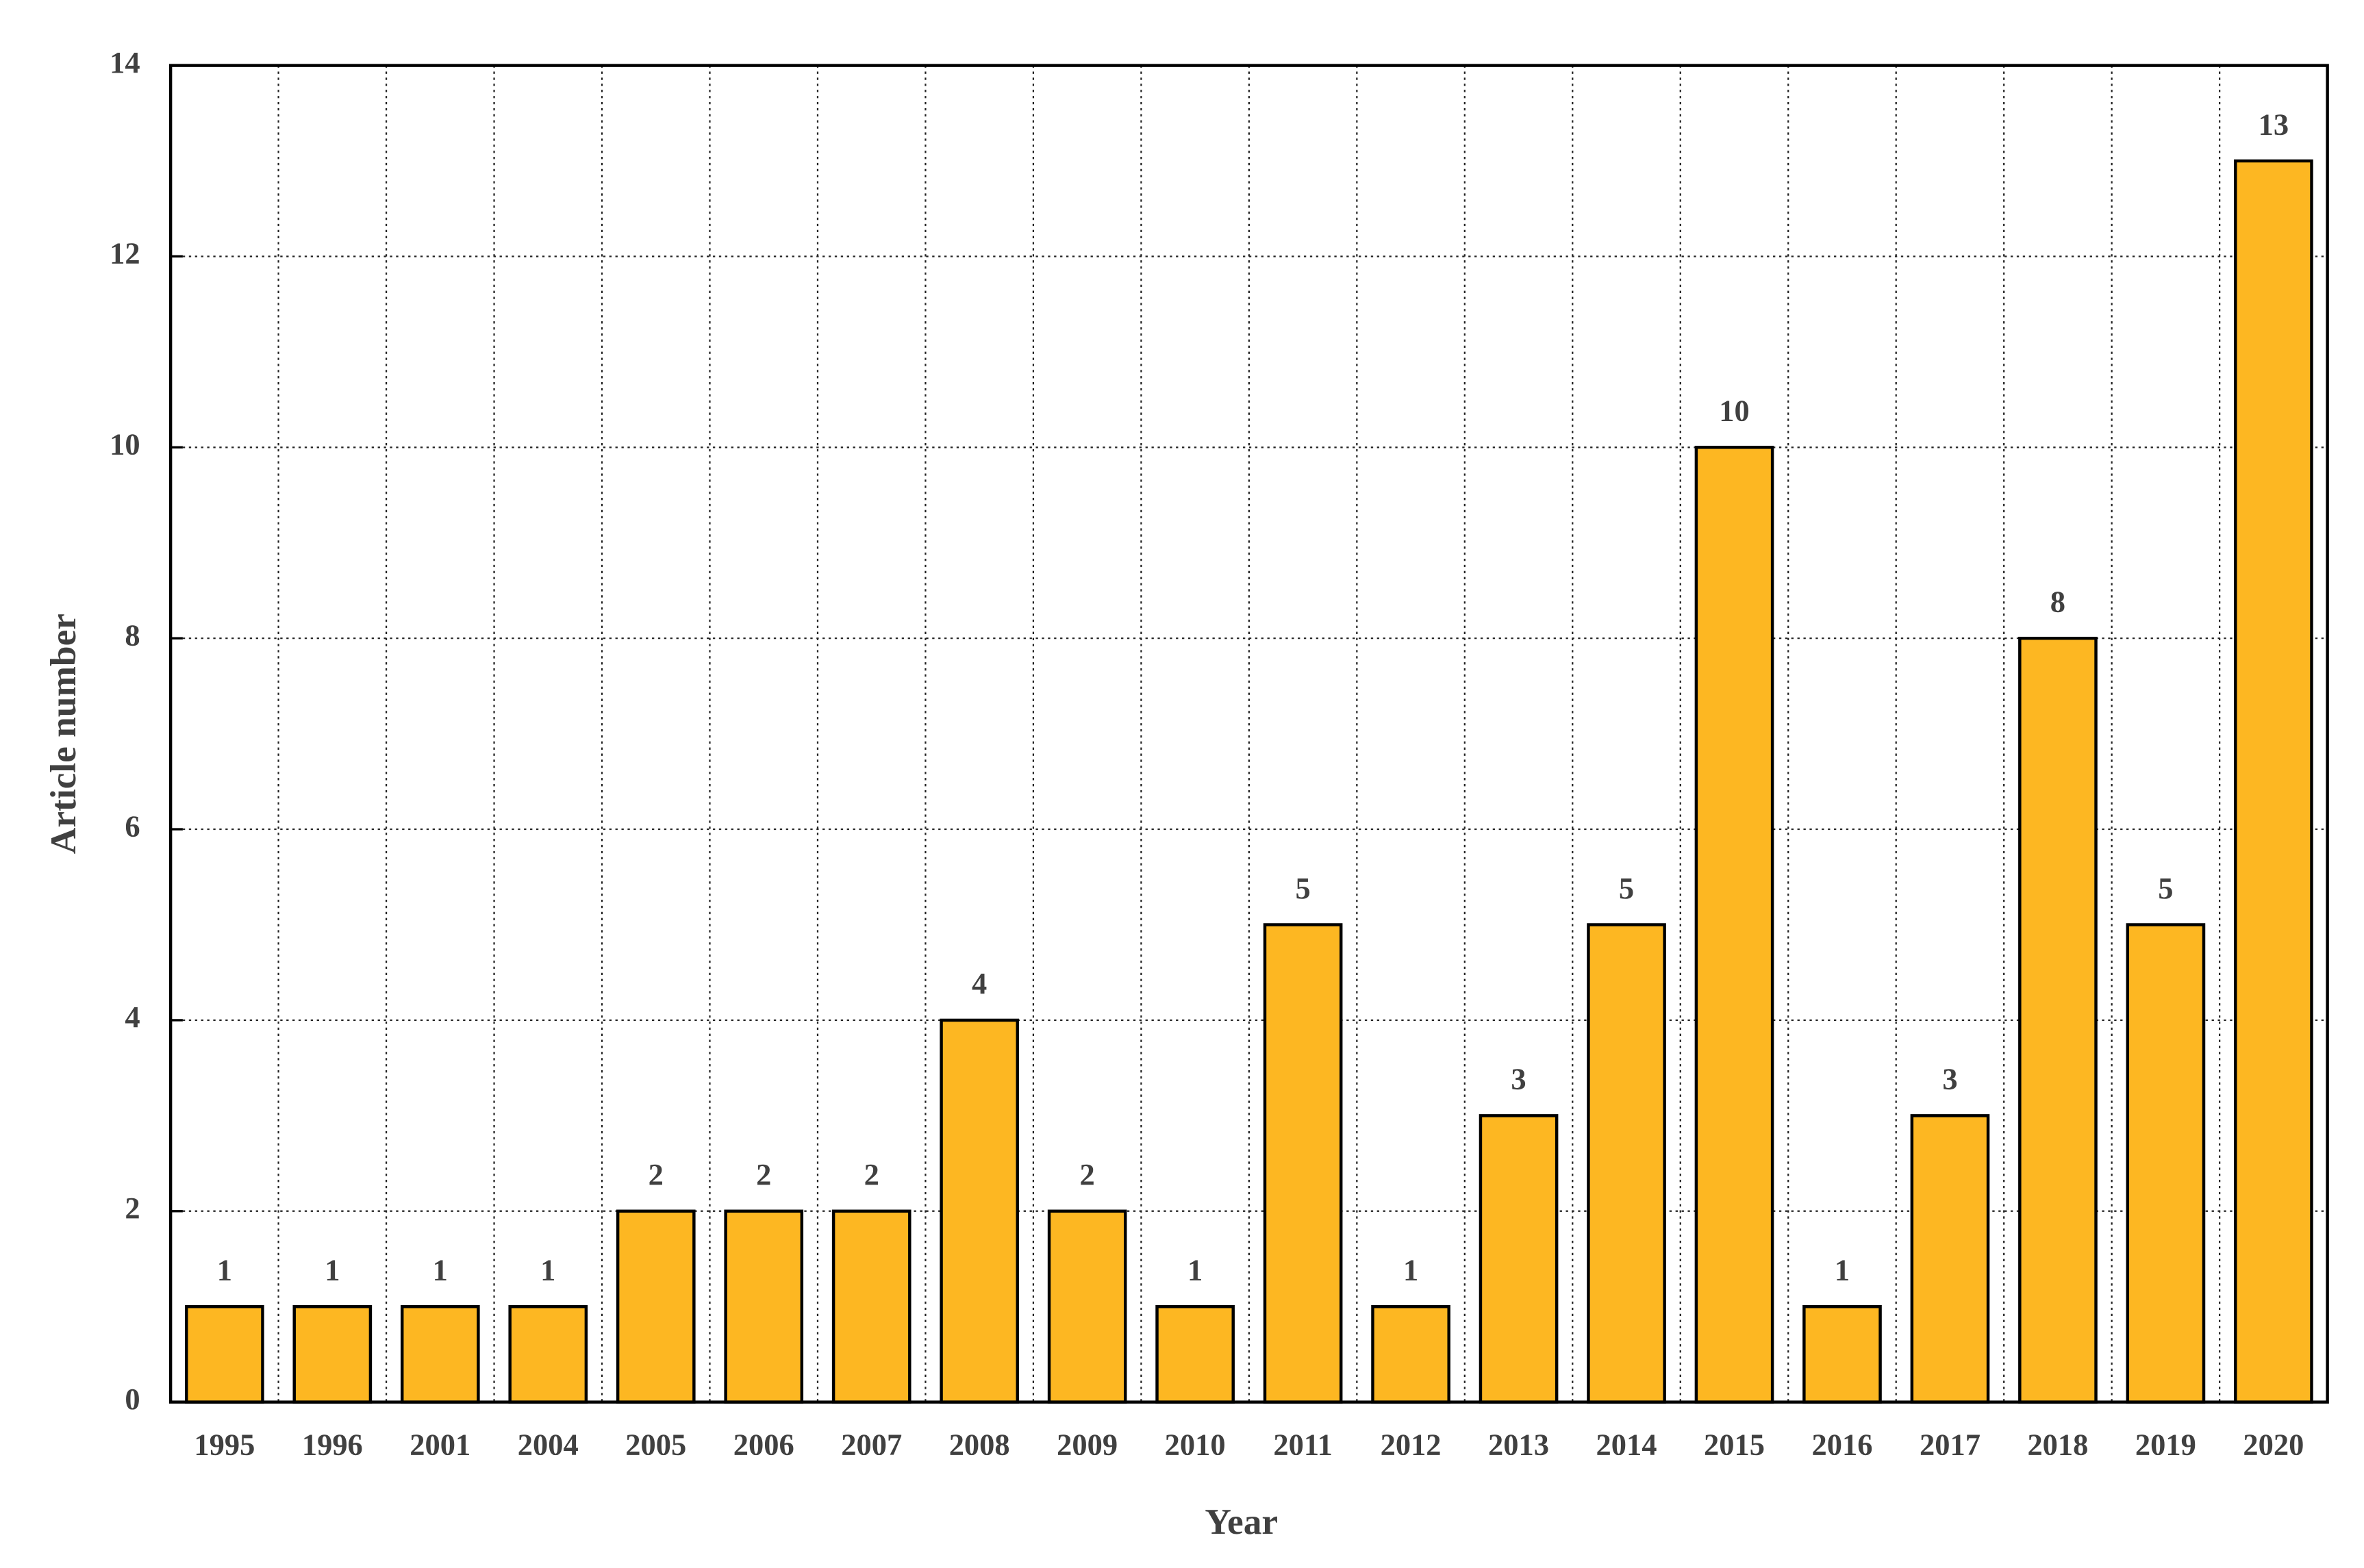 This screenshot has height=1568, width=2364. I want to click on x-tick-label: 2020, so click(2273, 1445).